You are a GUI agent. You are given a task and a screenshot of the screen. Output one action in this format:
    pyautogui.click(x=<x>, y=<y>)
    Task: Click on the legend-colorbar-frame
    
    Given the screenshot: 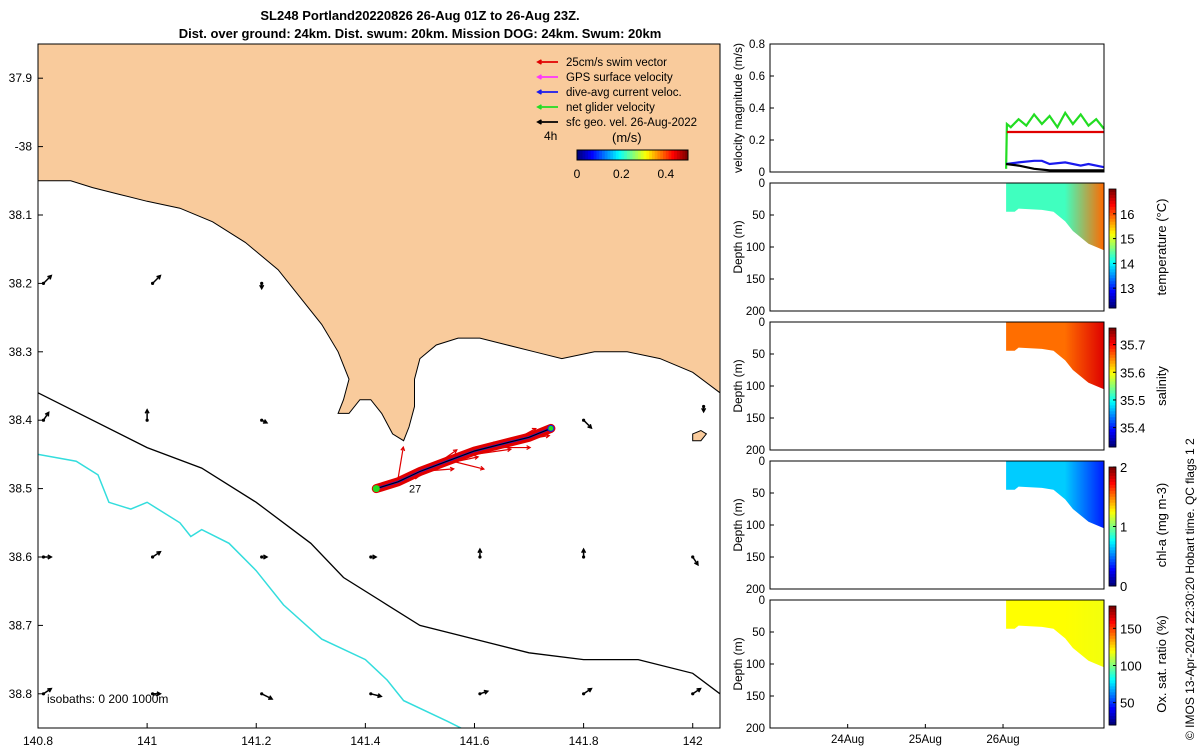 What is the action you would take?
    pyautogui.click(x=632, y=155)
    